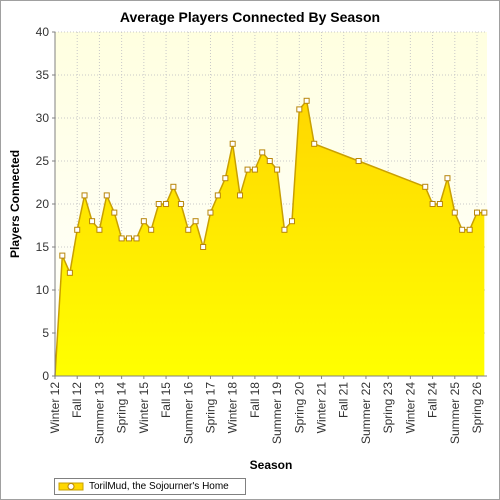  Describe the element at coordinates (277, 413) in the screenshot. I see `x-tick-label: Summer 19` at that location.